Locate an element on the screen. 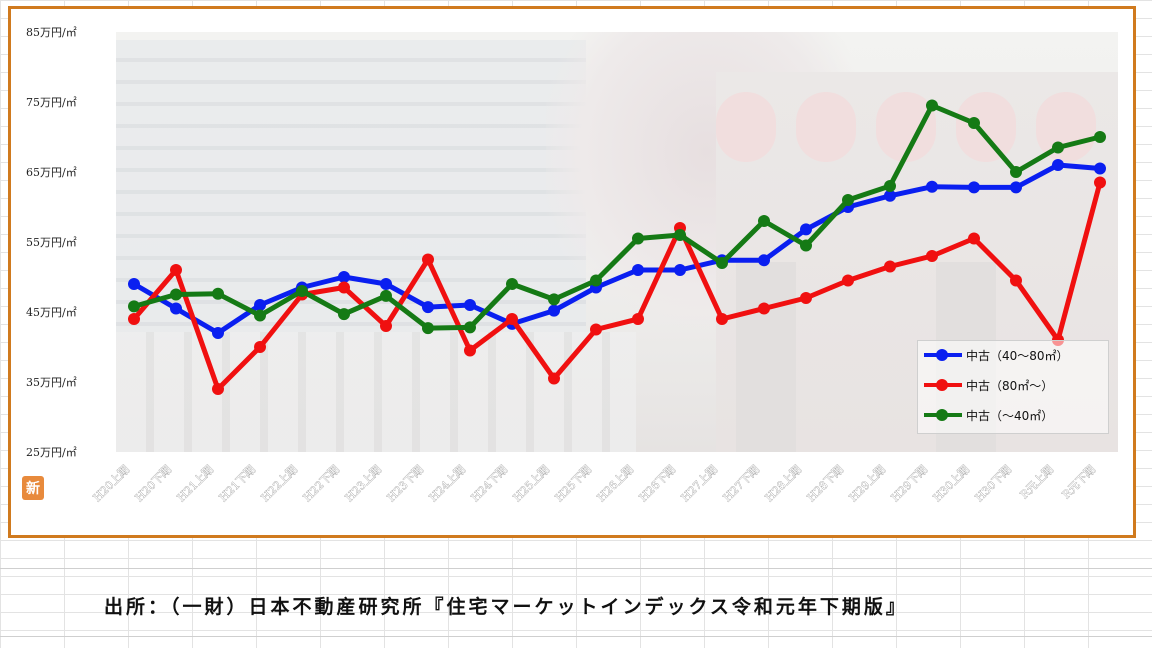 The width and height of the screenshot is (1152, 648). x-tick-label: H23下期 is located at coordinates (405, 483).